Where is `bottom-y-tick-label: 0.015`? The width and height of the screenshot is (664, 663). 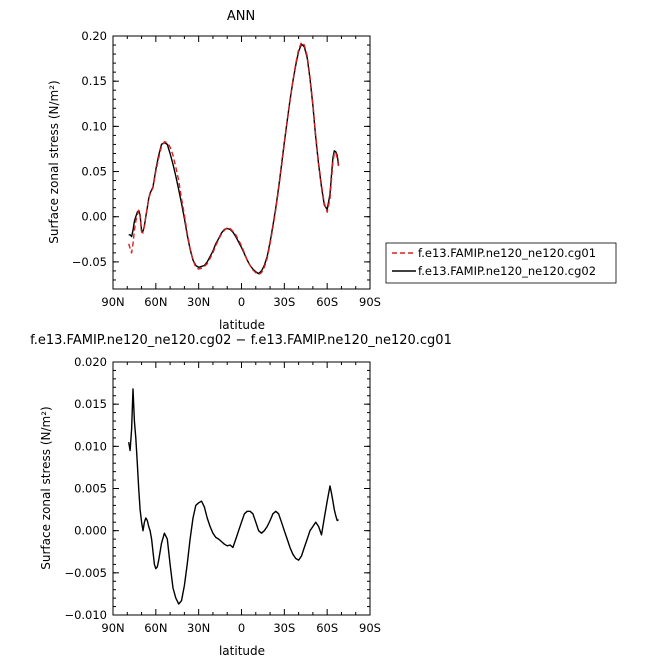 bottom-y-tick-label: 0.015 is located at coordinates (90, 404).